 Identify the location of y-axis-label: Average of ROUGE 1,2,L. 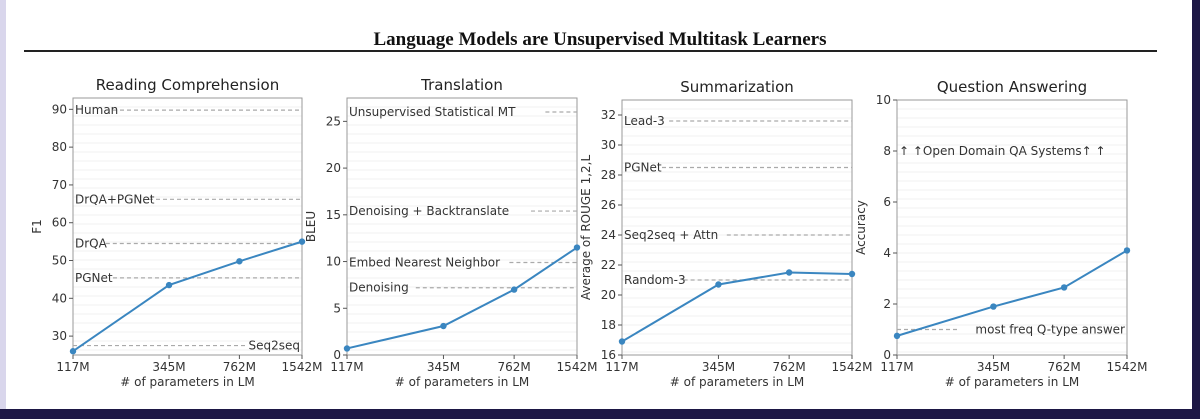
(586, 228).